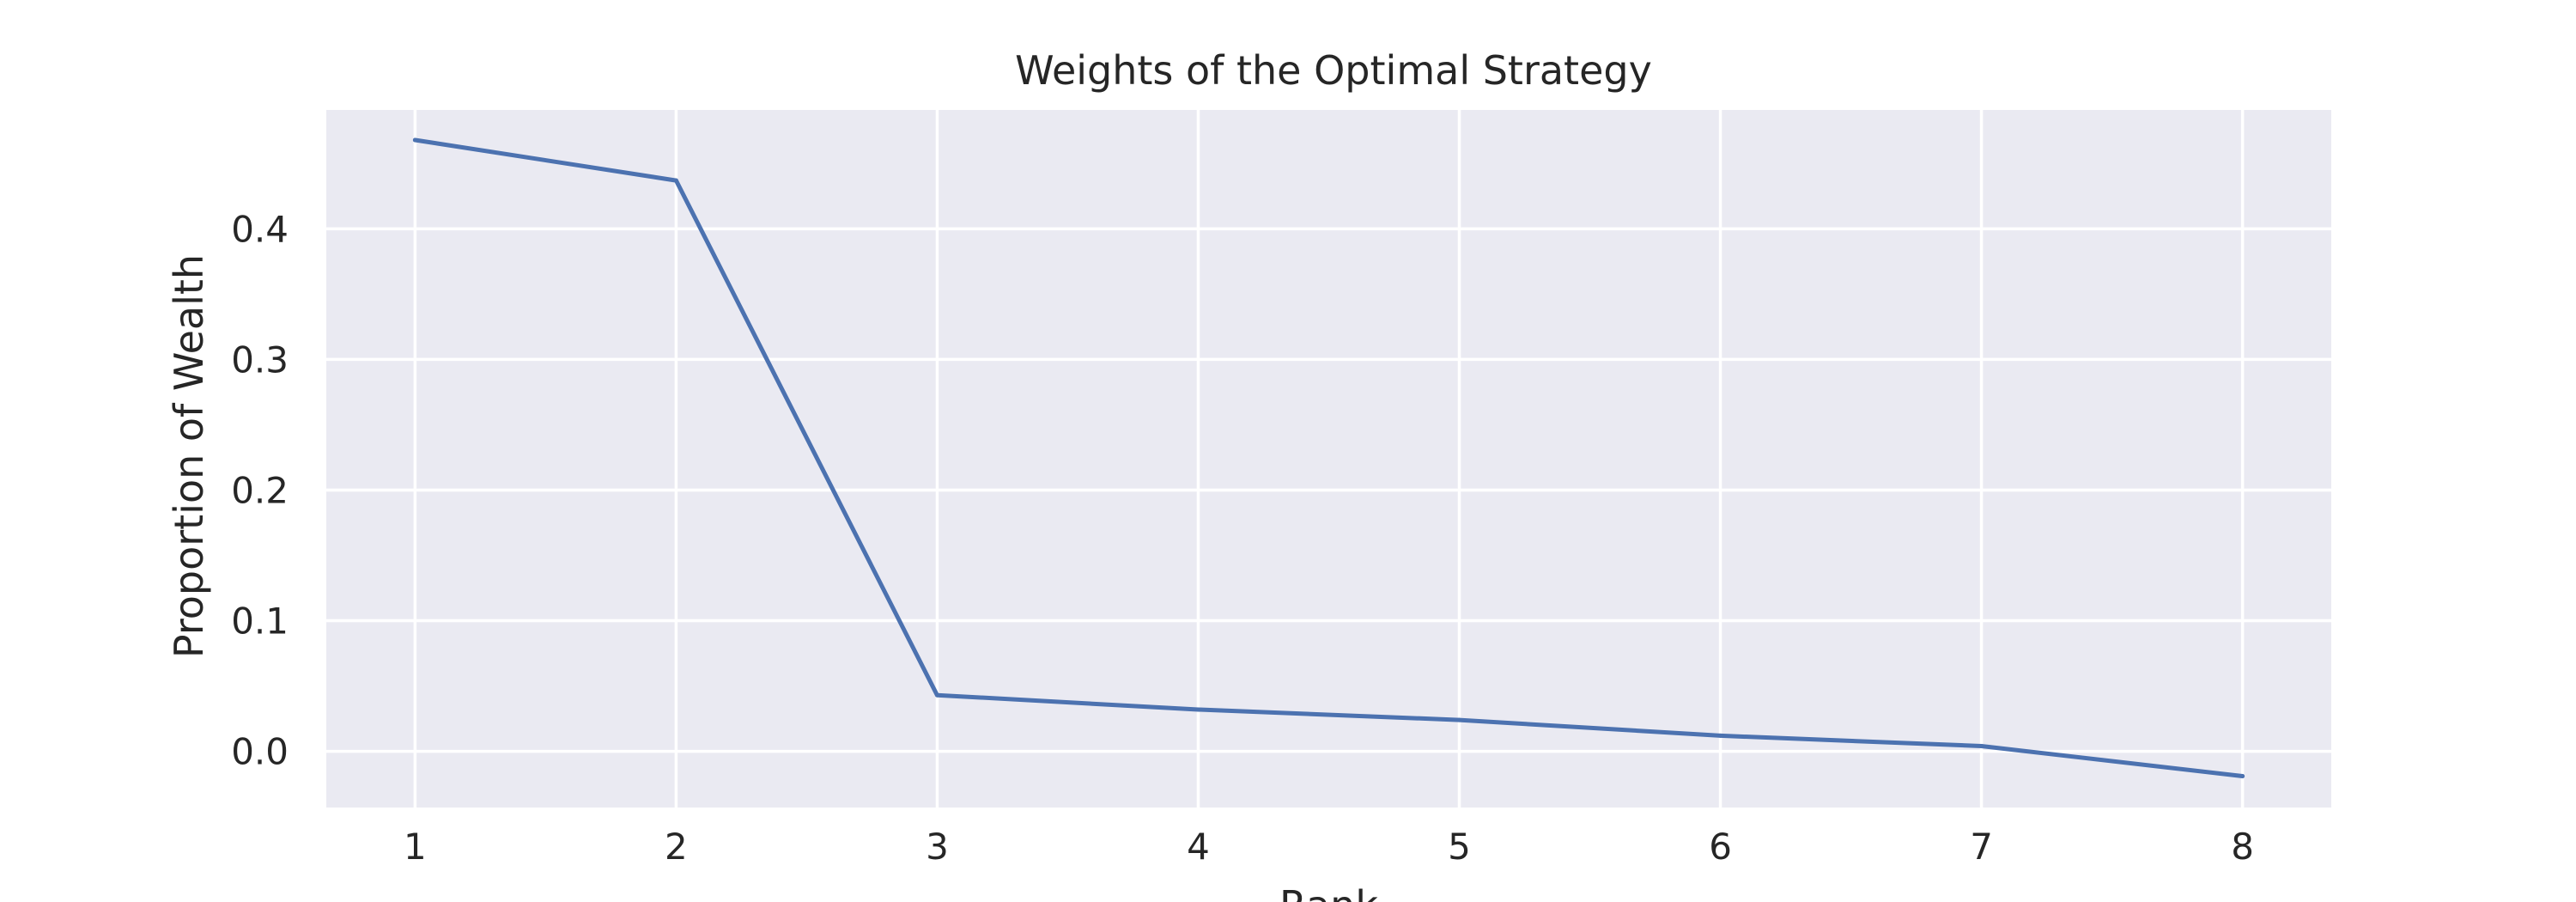 The image size is (2576, 902). Describe the element at coordinates (260, 621) in the screenshot. I see `y-tick-label: 0.1` at that location.